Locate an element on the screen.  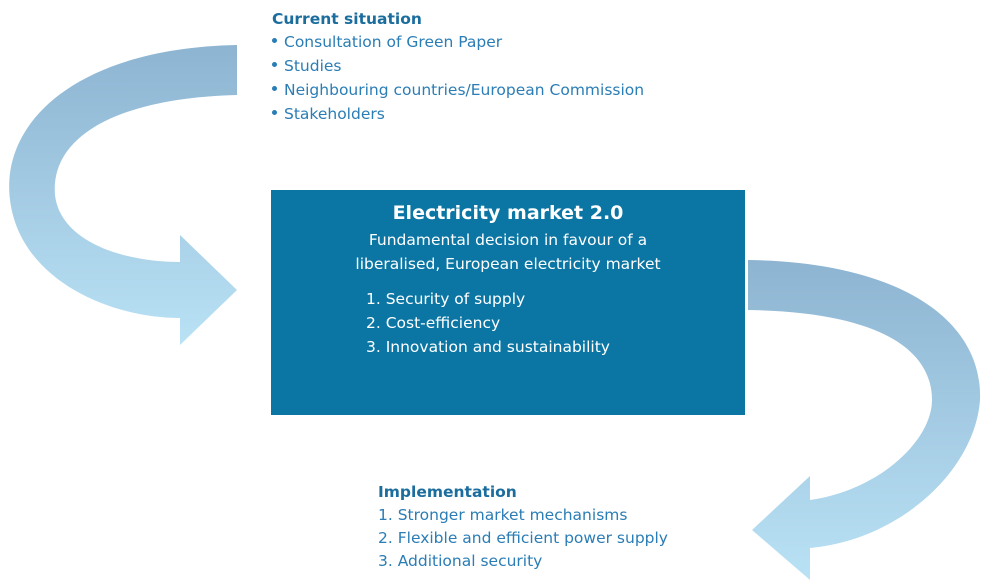
box-item: 1. Security of supply is located at coordinates (445, 299).